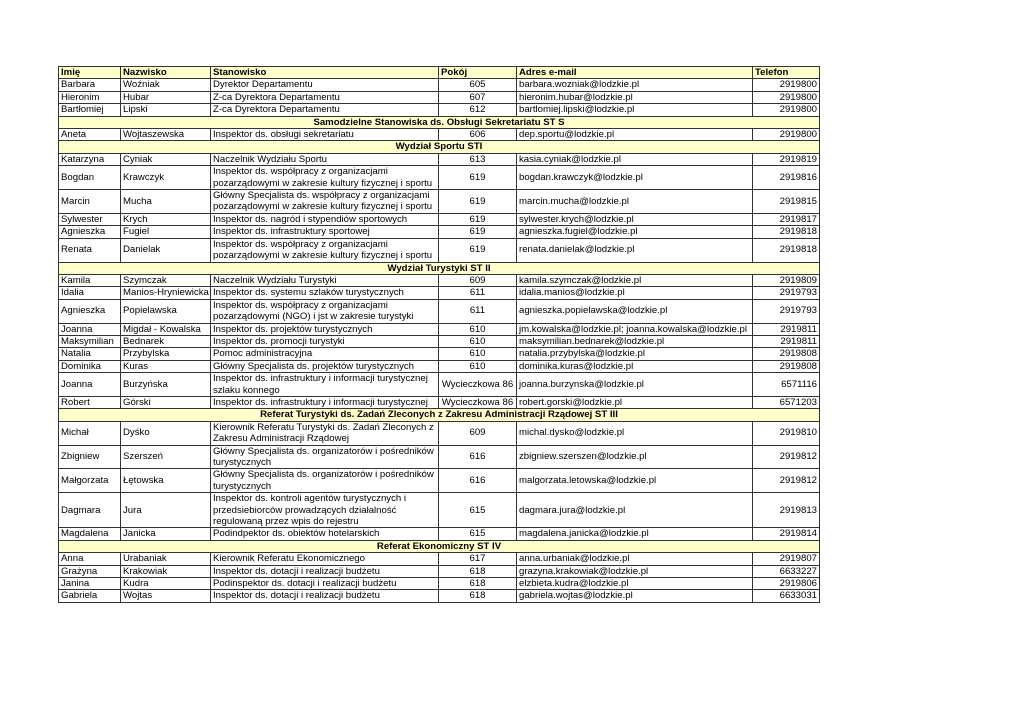 The image size is (1024, 724). Describe the element at coordinates (786, 178) in the screenshot. I see `phone-cell: 2919816` at that location.